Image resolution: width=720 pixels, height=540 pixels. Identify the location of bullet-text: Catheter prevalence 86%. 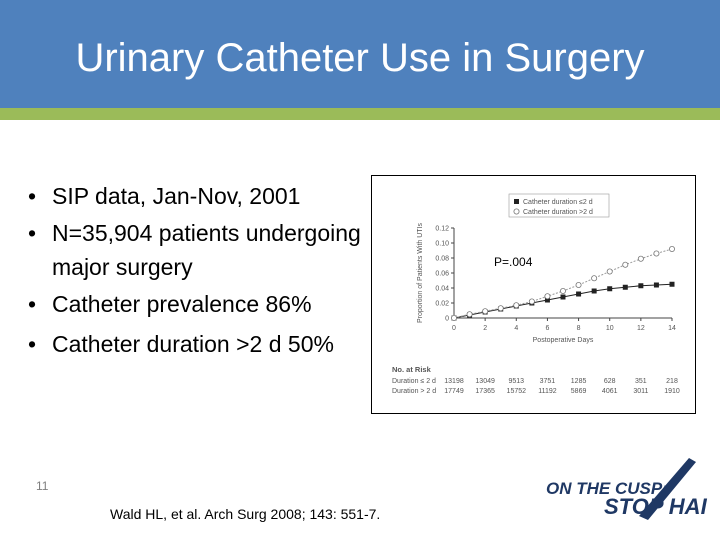
(182, 304).